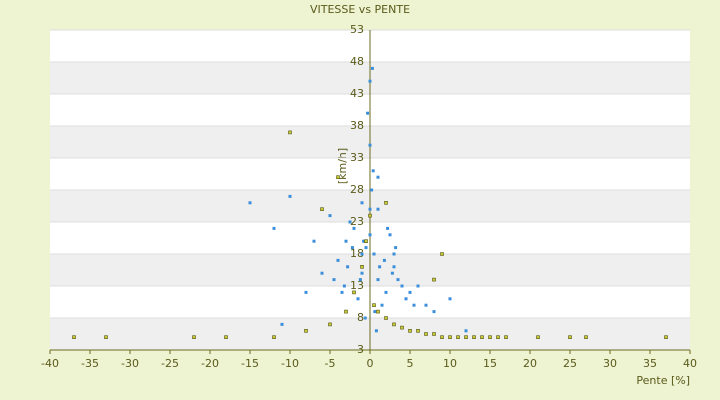 This screenshot has width=720, height=400. Describe the element at coordinates (570, 363) in the screenshot. I see `x-tick-label: 25` at that location.